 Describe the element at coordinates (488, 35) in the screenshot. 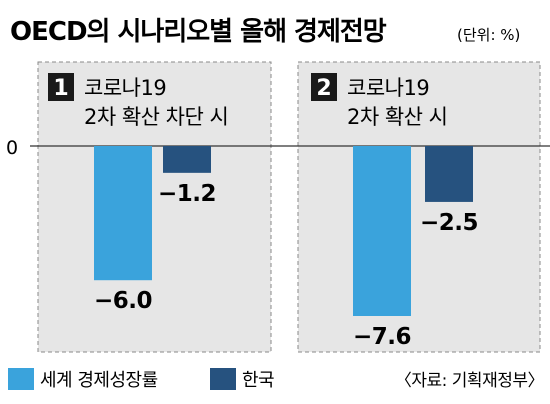

I see `unit-label: (단위: %)` at that location.